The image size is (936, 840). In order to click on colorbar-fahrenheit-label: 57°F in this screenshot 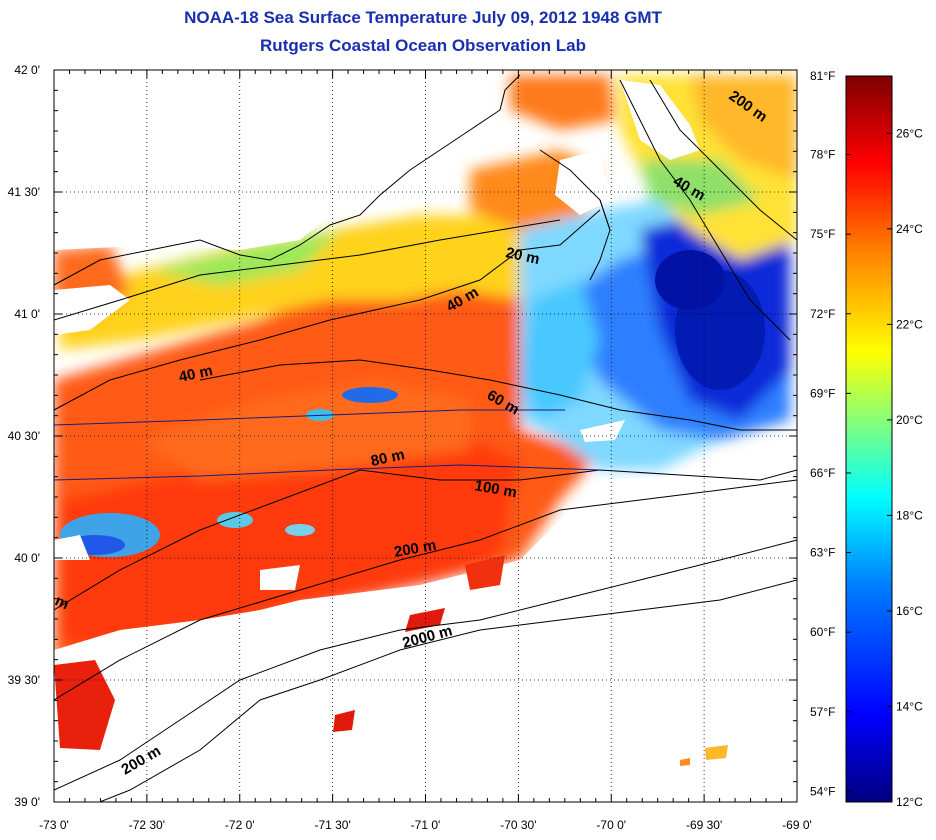, I will do `click(822, 712)`.